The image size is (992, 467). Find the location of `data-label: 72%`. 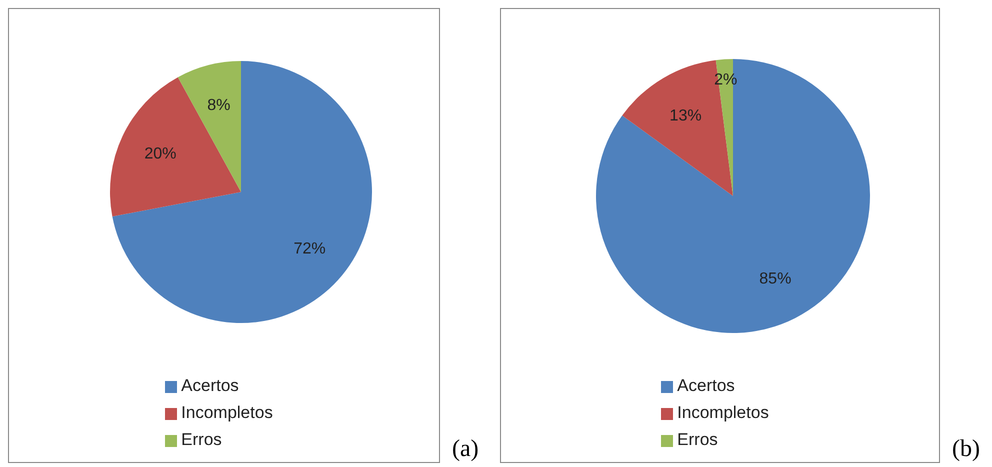

data-label: 72% is located at coordinates (310, 249).